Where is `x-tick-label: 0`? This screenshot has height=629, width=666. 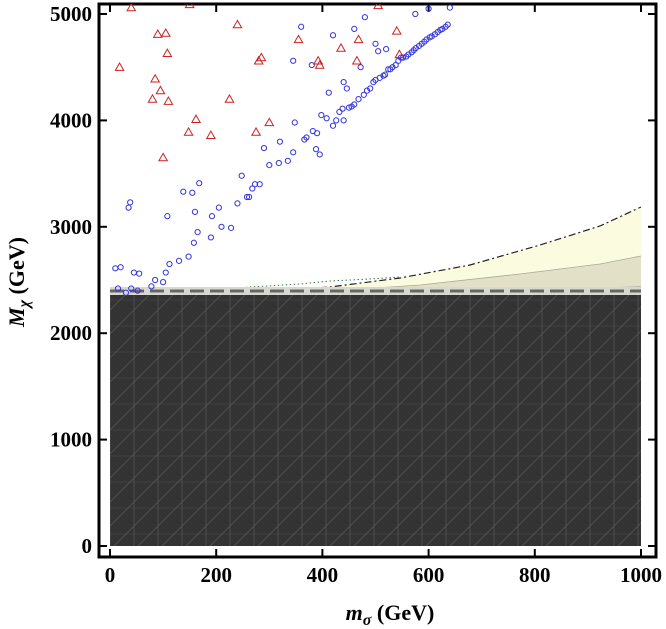 x-tick-label: 0 is located at coordinates (110, 575).